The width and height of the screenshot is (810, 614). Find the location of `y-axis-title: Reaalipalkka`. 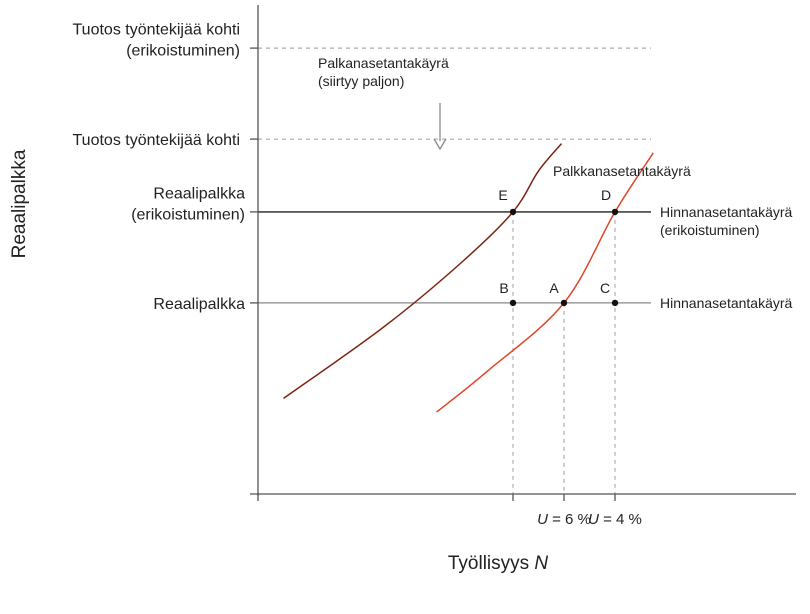

y-axis-title: Reaalipalkka is located at coordinates (19, 203).